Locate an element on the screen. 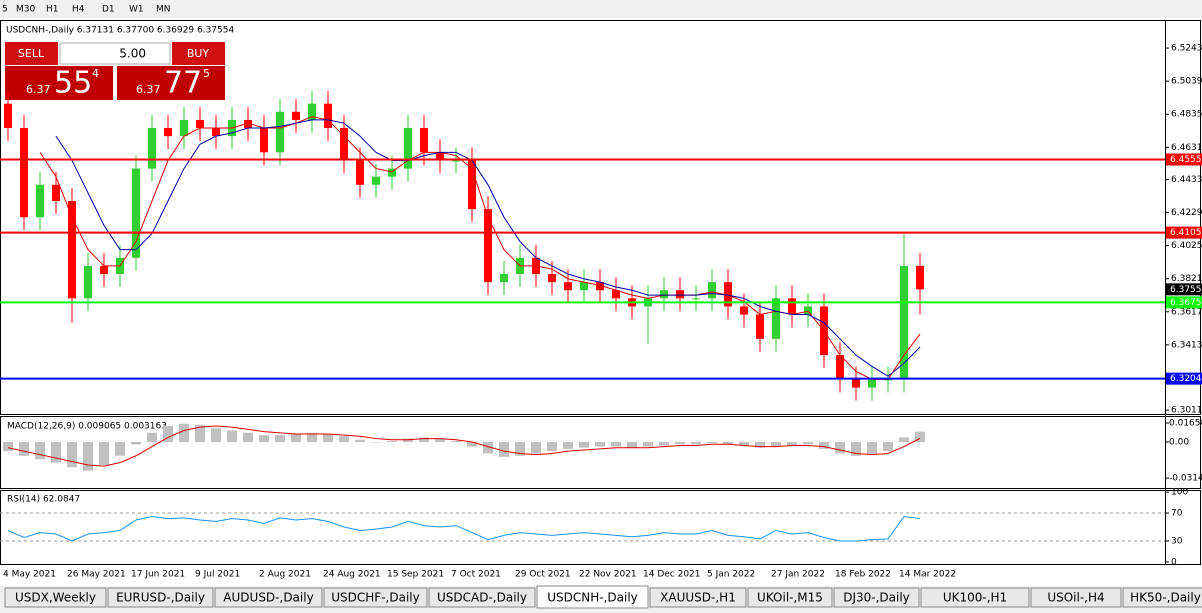 This screenshot has width=1202, height=613. tab-label: USDCAD-,Daily is located at coordinates (482, 598).